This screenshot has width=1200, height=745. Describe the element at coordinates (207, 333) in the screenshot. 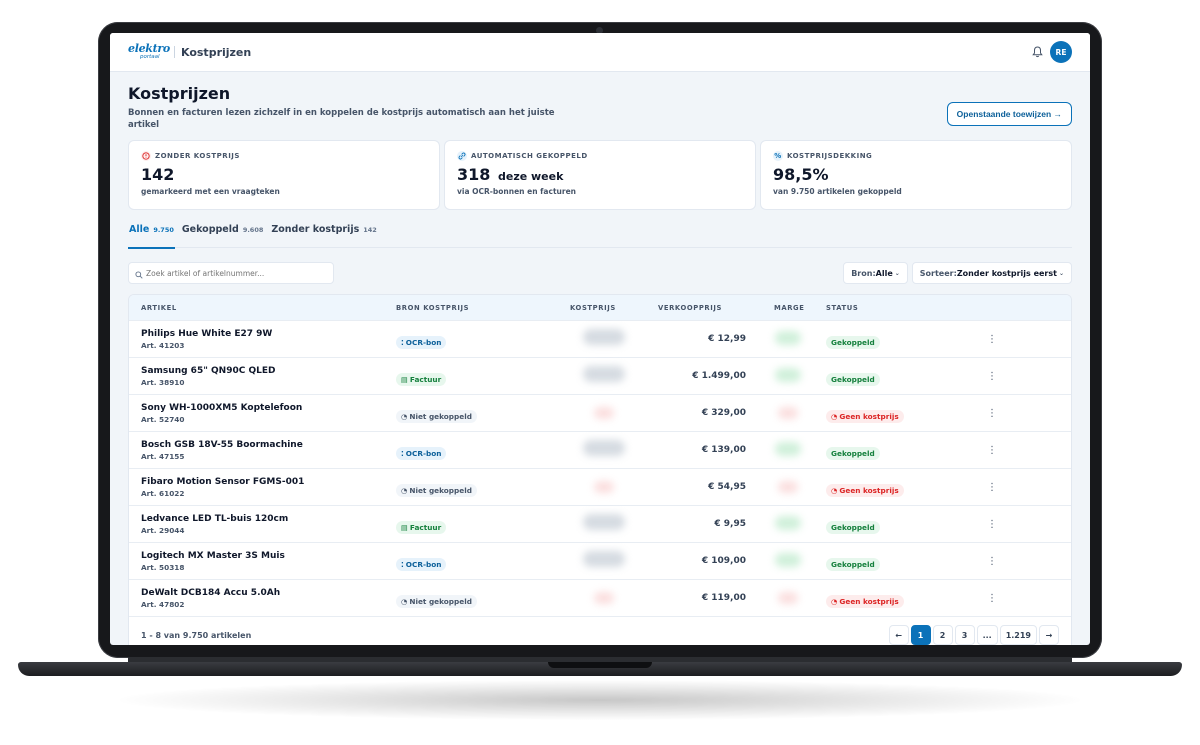

I see `article-name: Philips Hue White E27 9W` at that location.